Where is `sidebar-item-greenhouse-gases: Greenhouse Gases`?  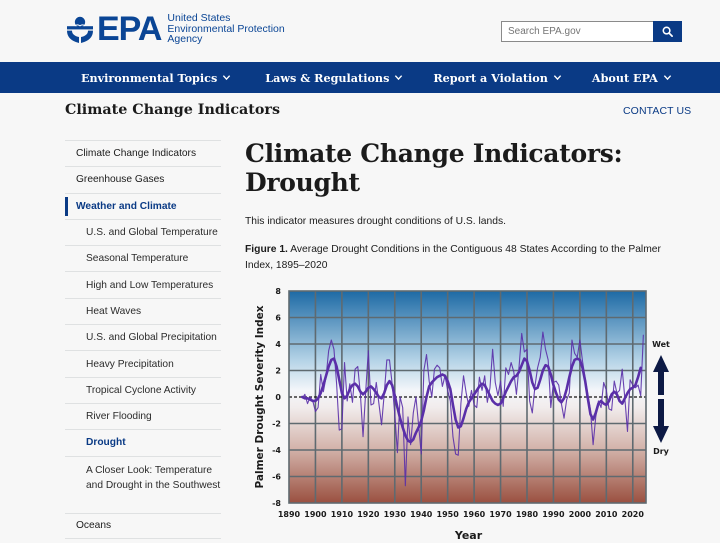
sidebar-item-greenhouse-gases: Greenhouse Gases is located at coordinates (143, 179).